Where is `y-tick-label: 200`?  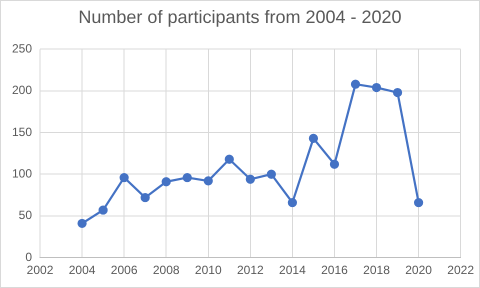 y-tick-label: 200 is located at coordinates (22, 90).